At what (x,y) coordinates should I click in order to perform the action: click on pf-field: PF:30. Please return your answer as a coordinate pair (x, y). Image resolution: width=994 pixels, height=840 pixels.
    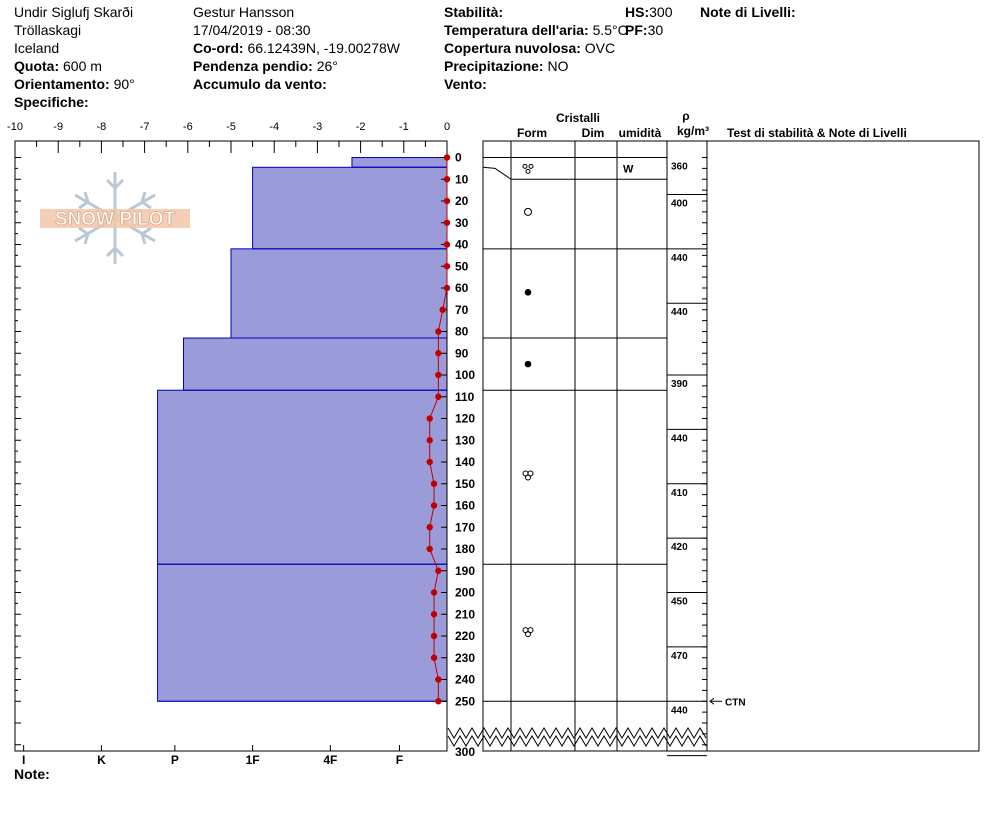
    Looking at the image, I should click on (644, 30).